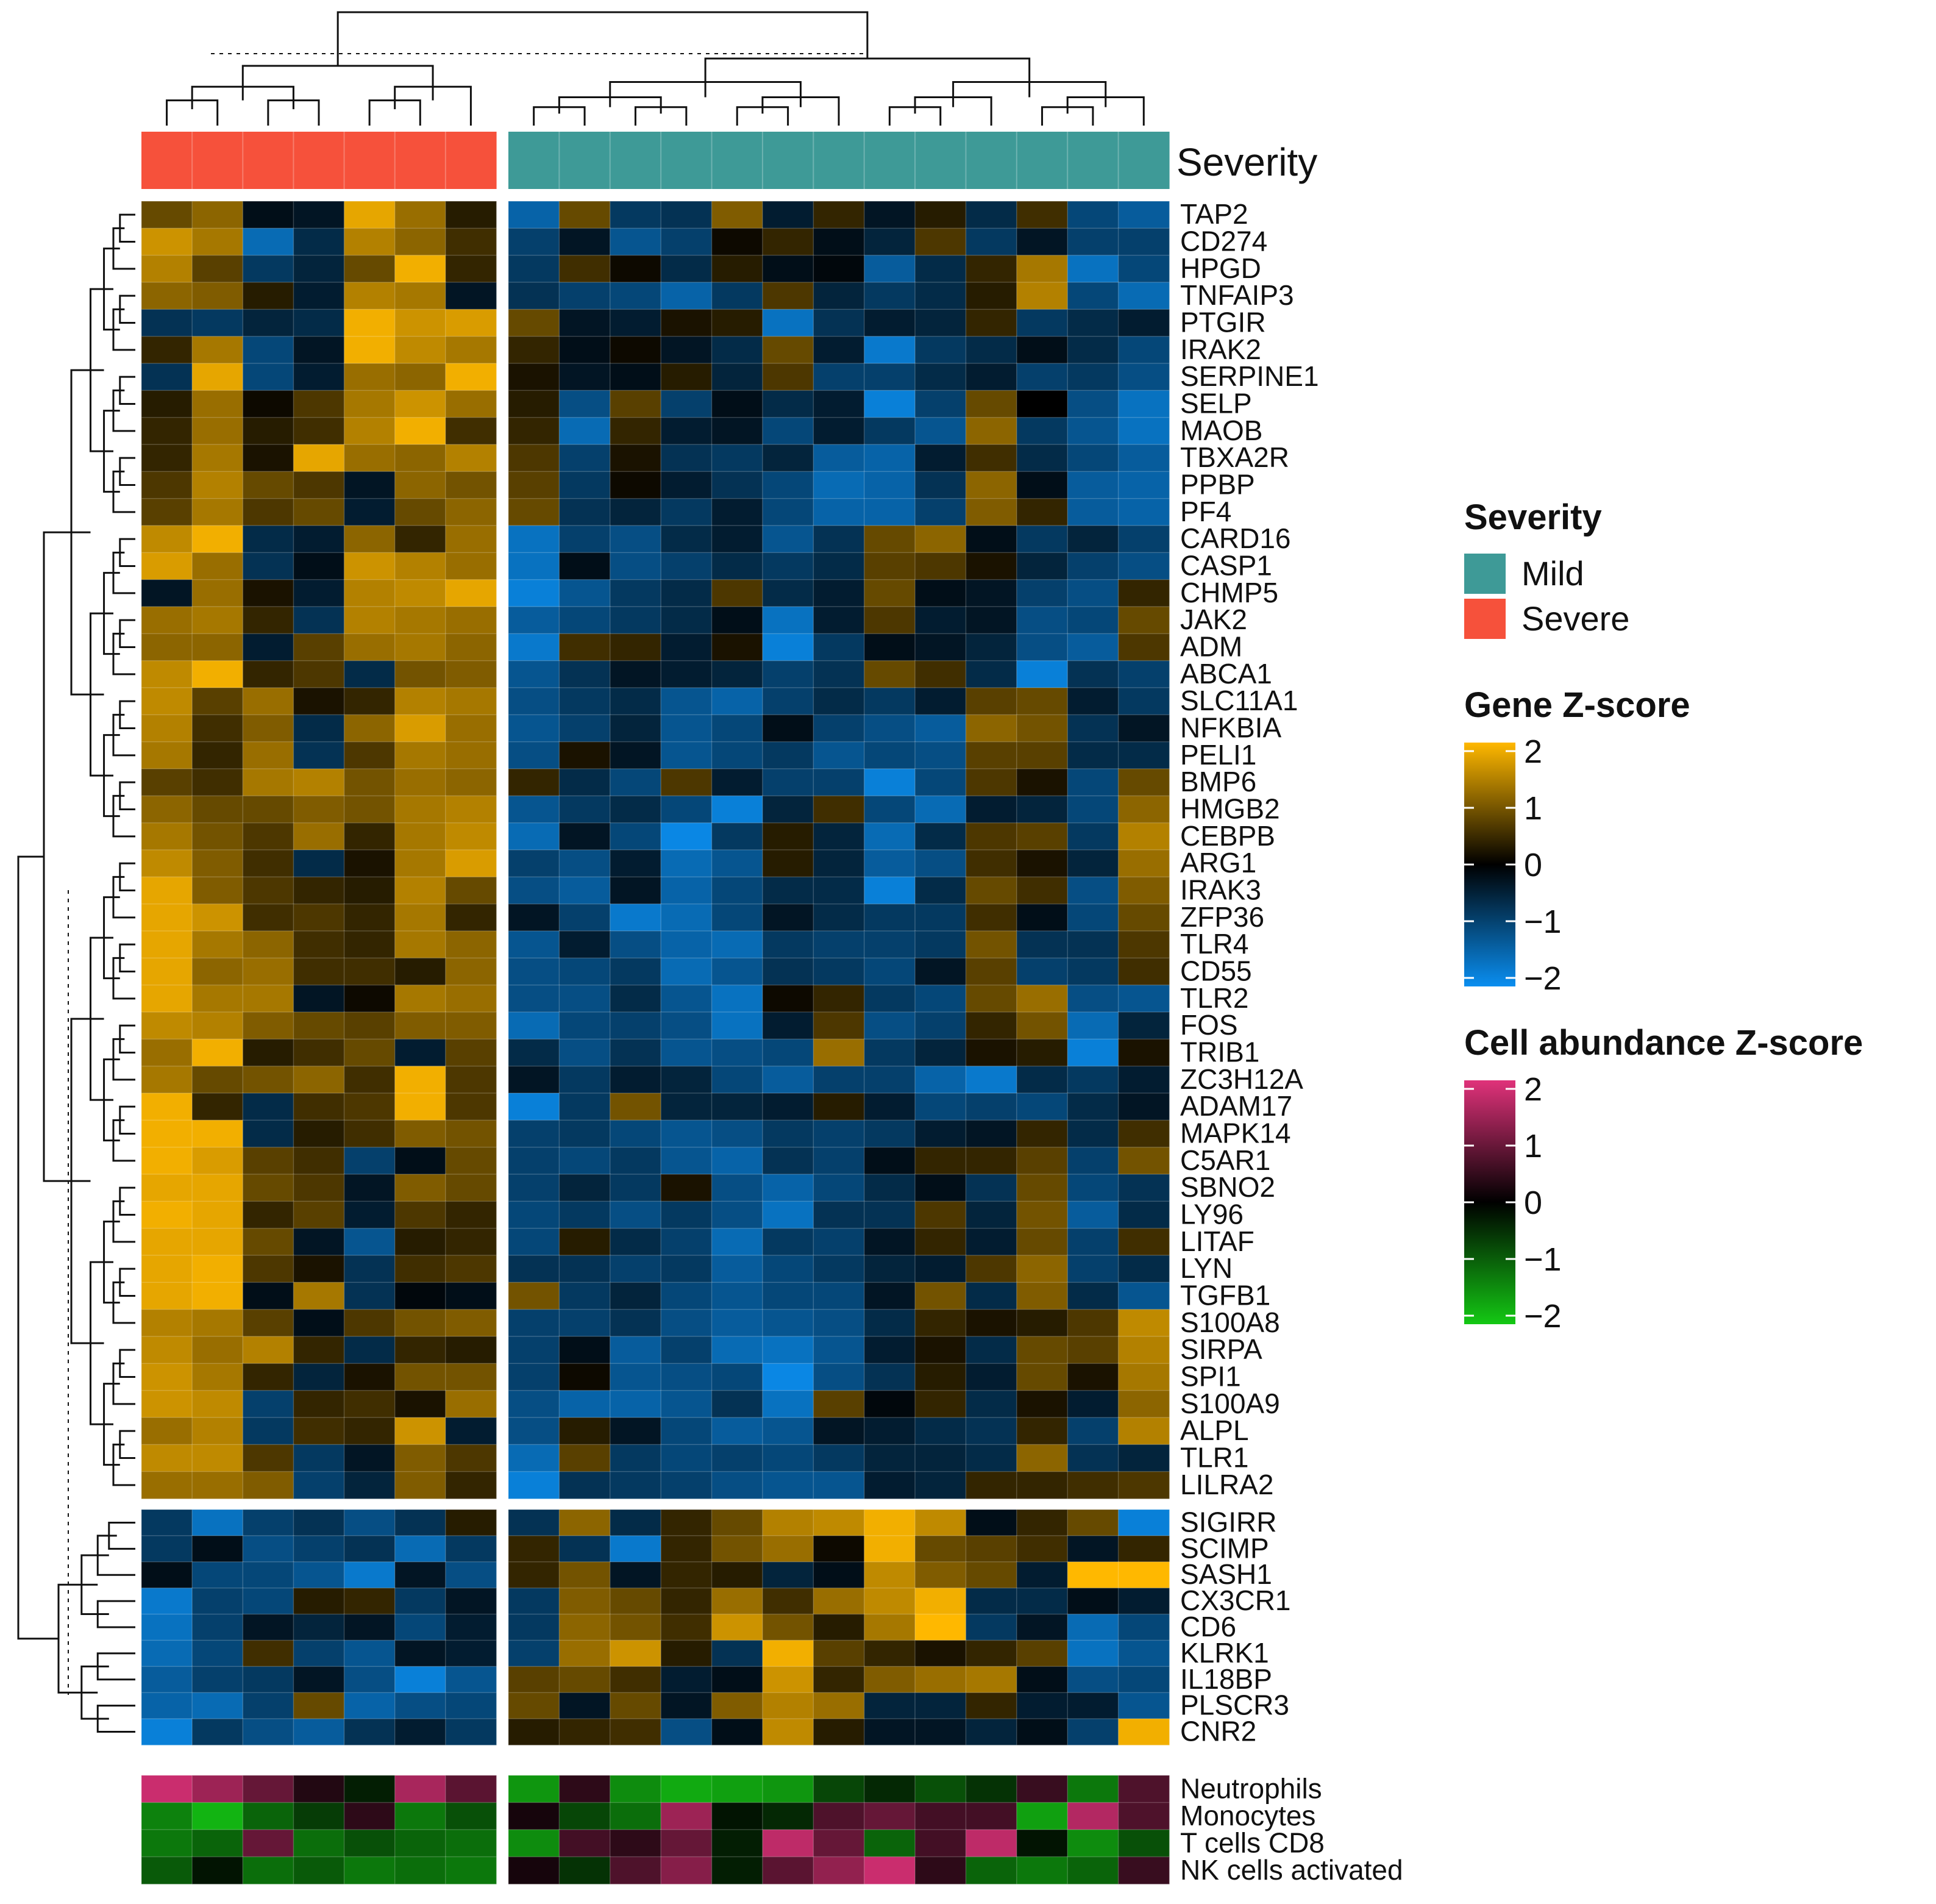 The width and height of the screenshot is (1936, 1904). What do you see at coordinates (1227, 1187) in the screenshot?
I see `gene-label: SBNO2` at bounding box center [1227, 1187].